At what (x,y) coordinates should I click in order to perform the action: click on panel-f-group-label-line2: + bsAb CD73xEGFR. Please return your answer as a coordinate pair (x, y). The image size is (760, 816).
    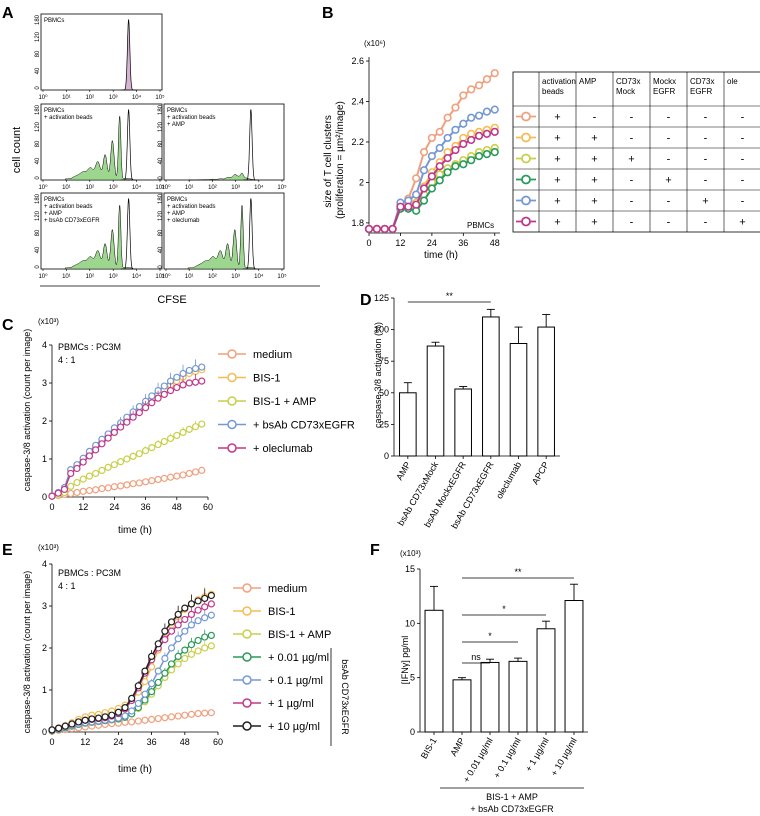
    Looking at the image, I should click on (512, 809).